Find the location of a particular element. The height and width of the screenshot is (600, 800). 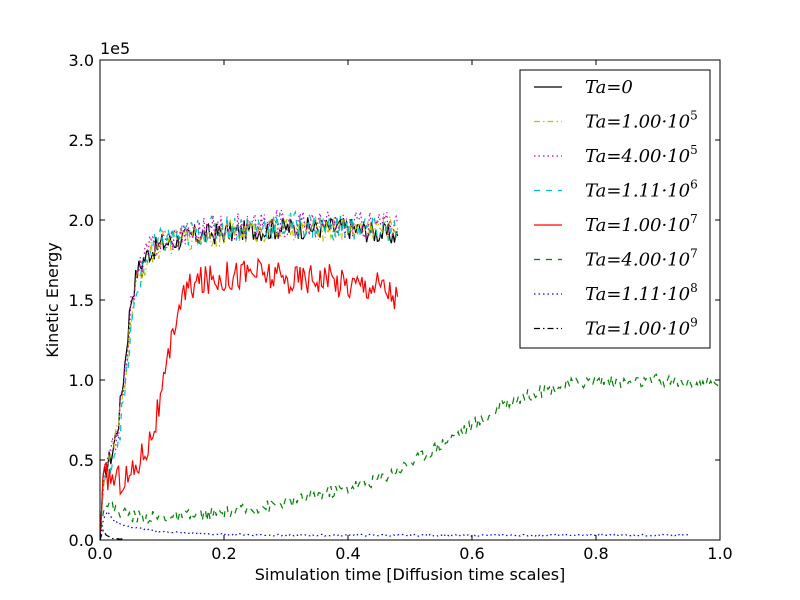

x-tick-label: 0.0 is located at coordinates (99, 553).